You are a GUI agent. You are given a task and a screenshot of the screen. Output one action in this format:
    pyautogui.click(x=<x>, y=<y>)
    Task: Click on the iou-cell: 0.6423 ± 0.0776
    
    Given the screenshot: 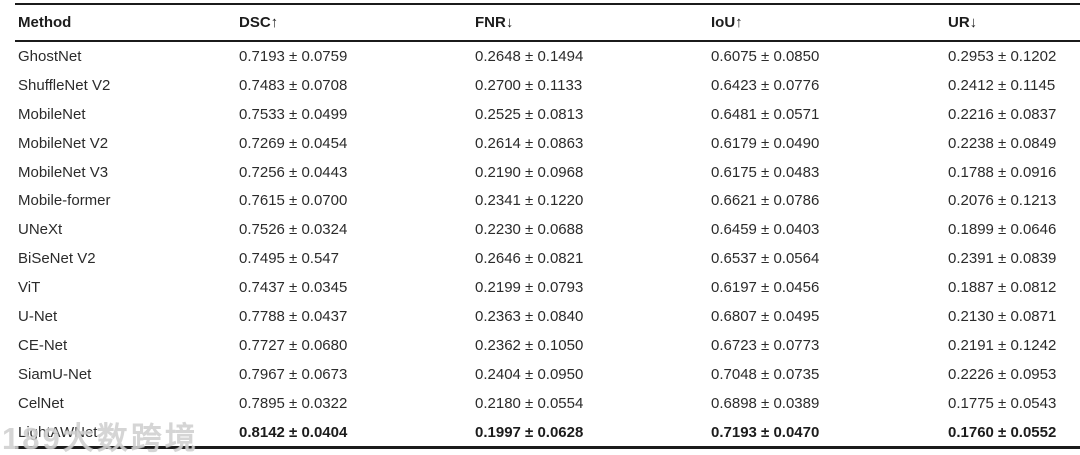 What is the action you would take?
    pyautogui.click(x=765, y=85)
    